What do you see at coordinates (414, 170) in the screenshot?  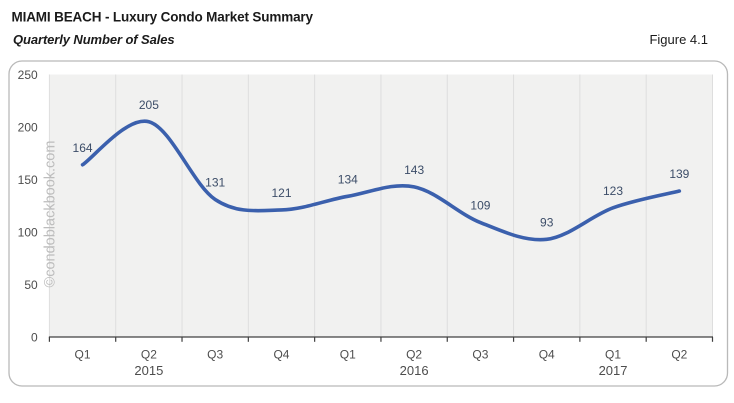 I see `svg-text: 143` at bounding box center [414, 170].